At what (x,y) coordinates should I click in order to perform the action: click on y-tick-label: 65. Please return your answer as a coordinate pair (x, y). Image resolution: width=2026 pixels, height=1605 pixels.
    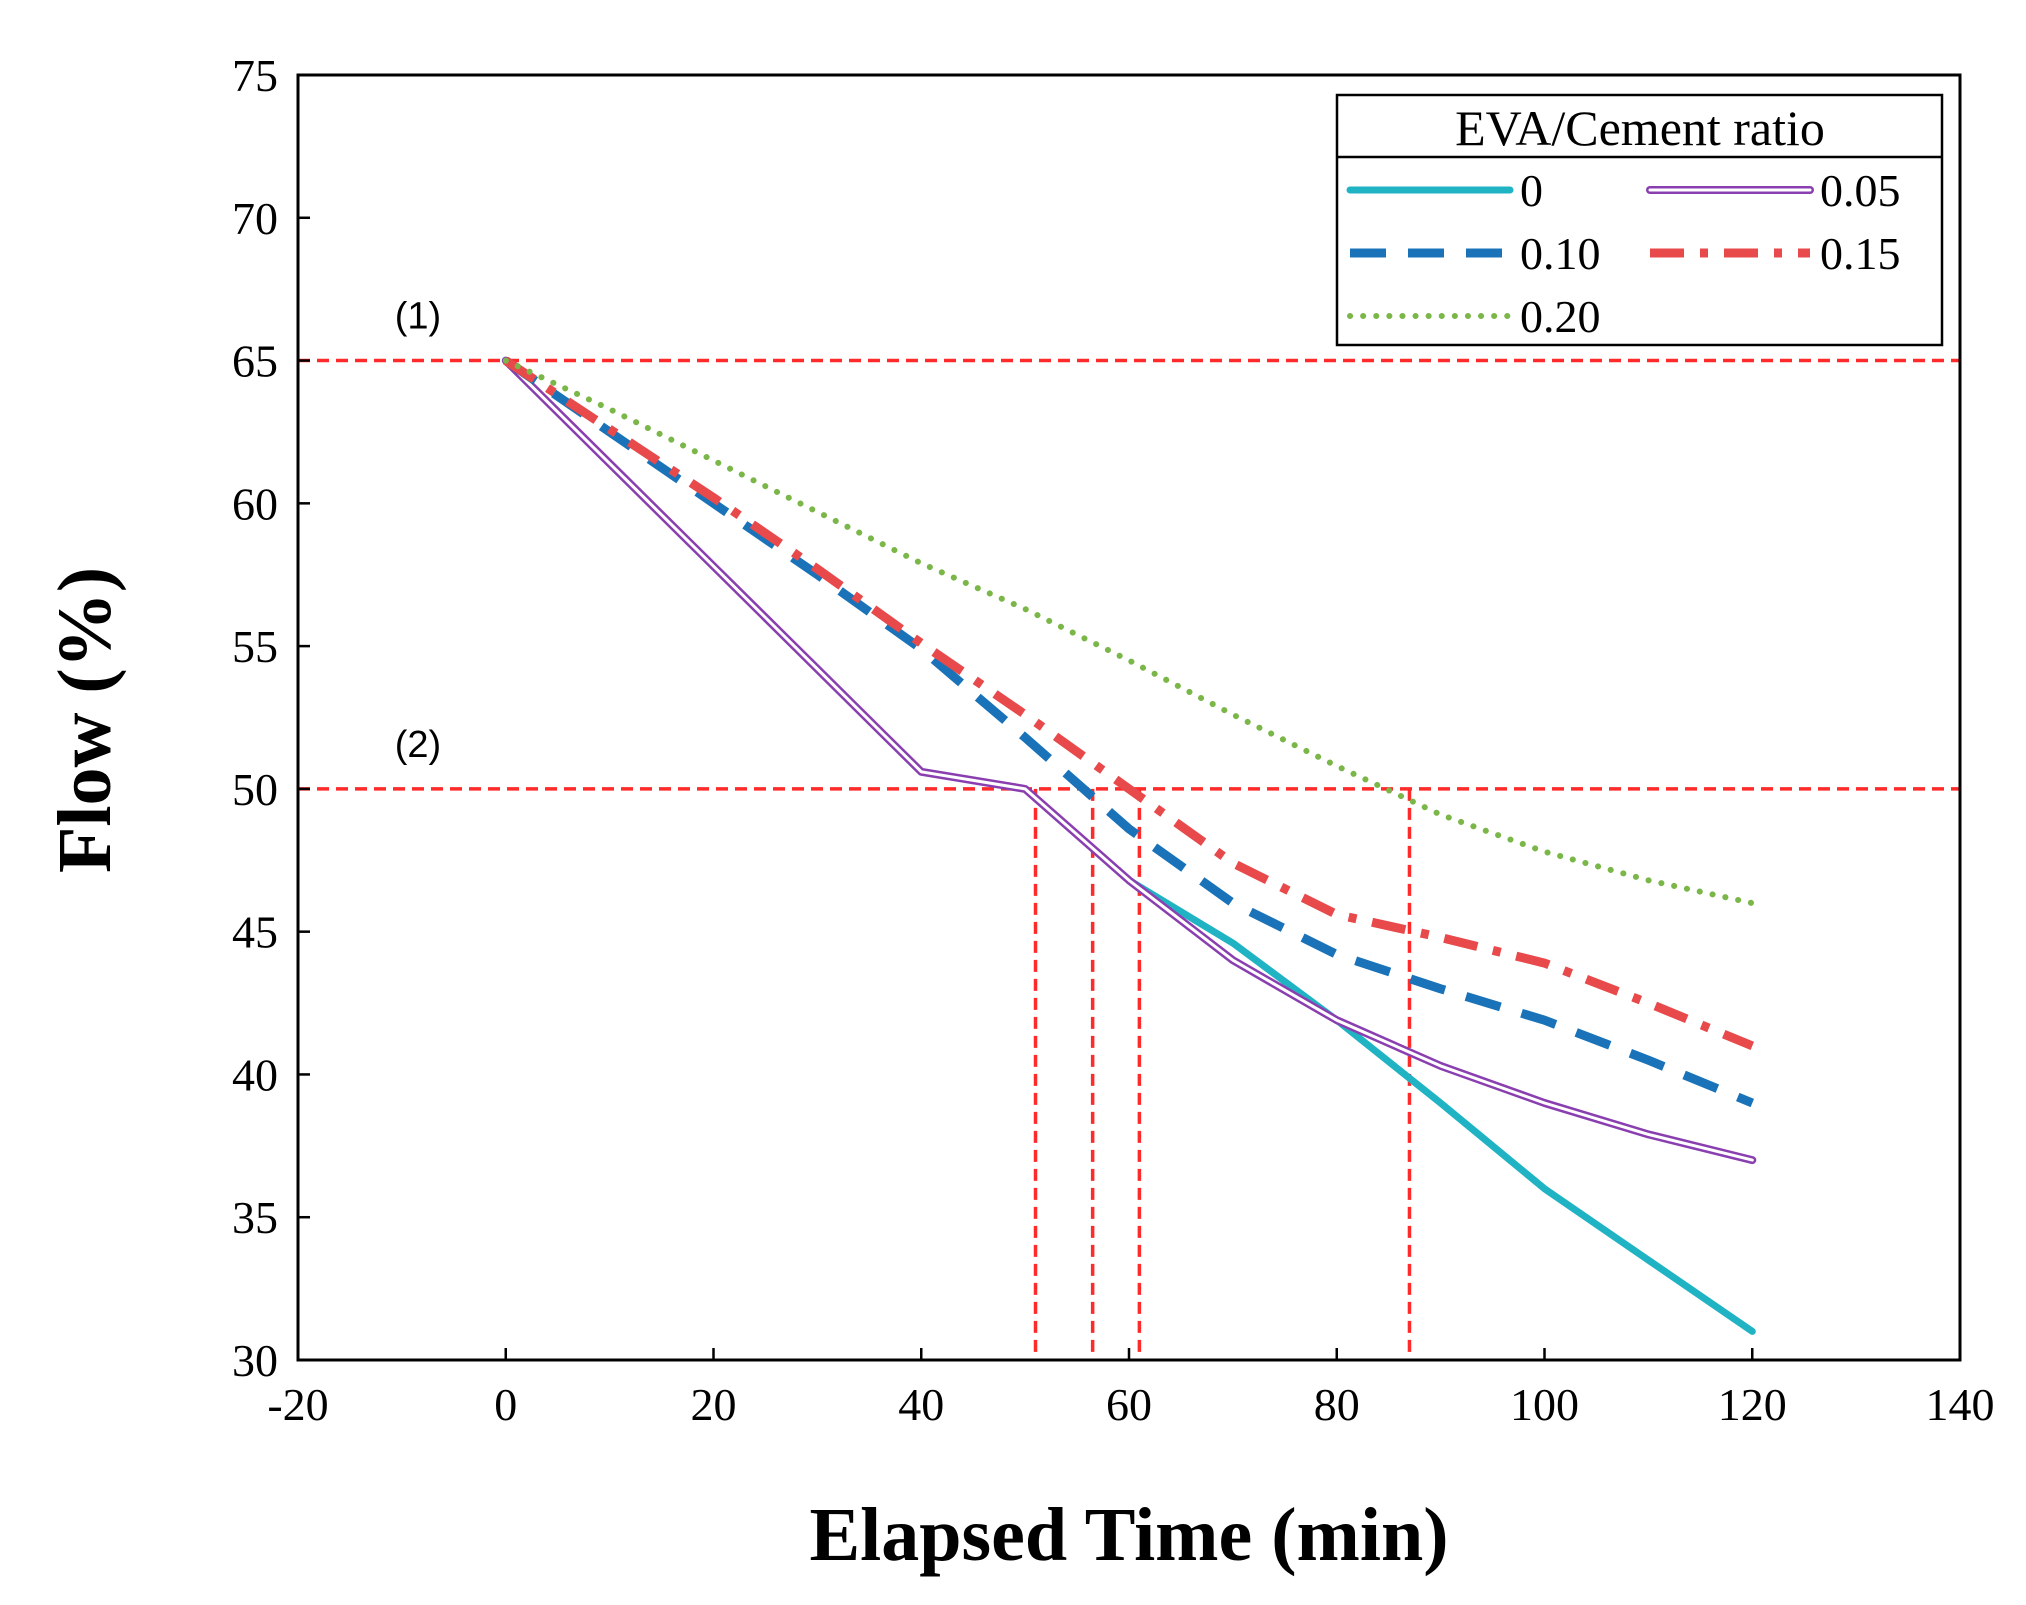
    Looking at the image, I should click on (255, 361).